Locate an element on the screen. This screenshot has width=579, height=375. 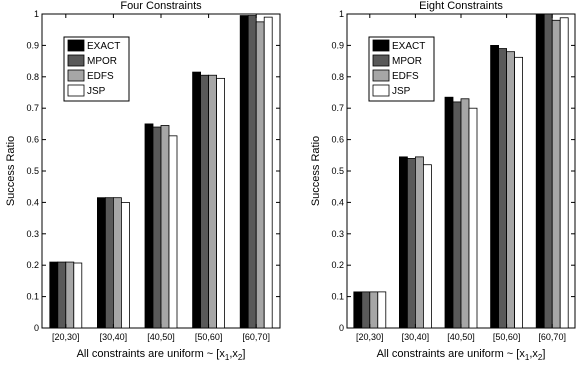
x-tick-label: [60,70] is located at coordinates (552, 337).